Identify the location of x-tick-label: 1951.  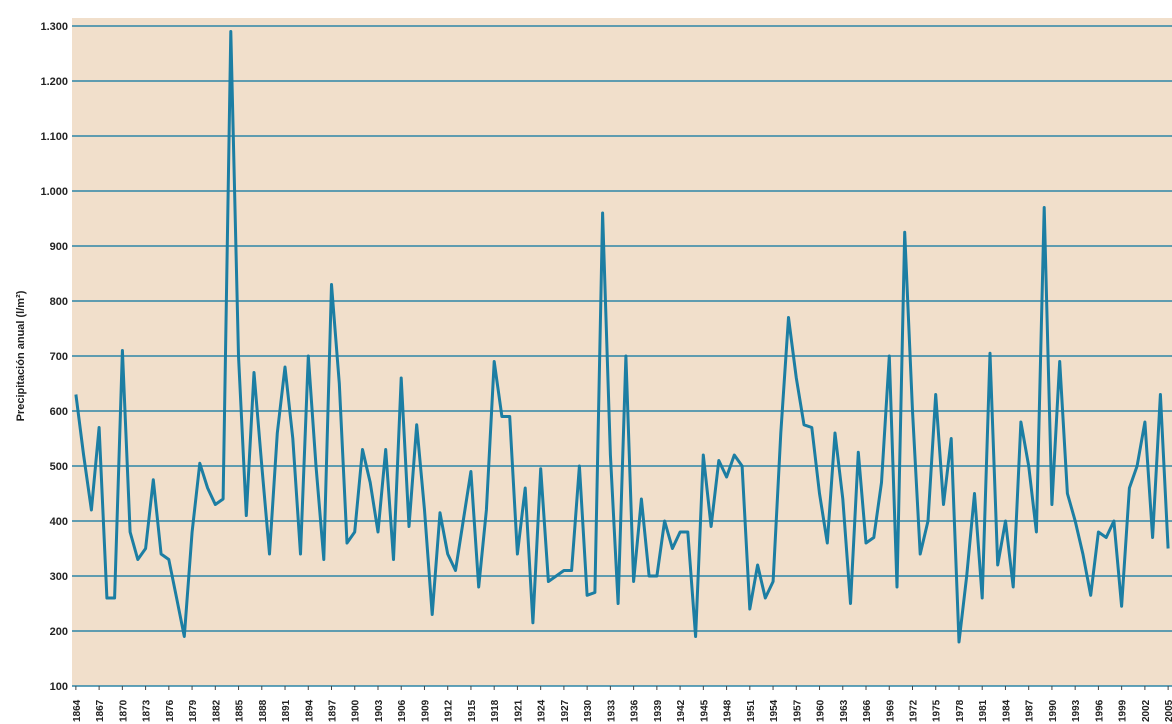
(751, 710).